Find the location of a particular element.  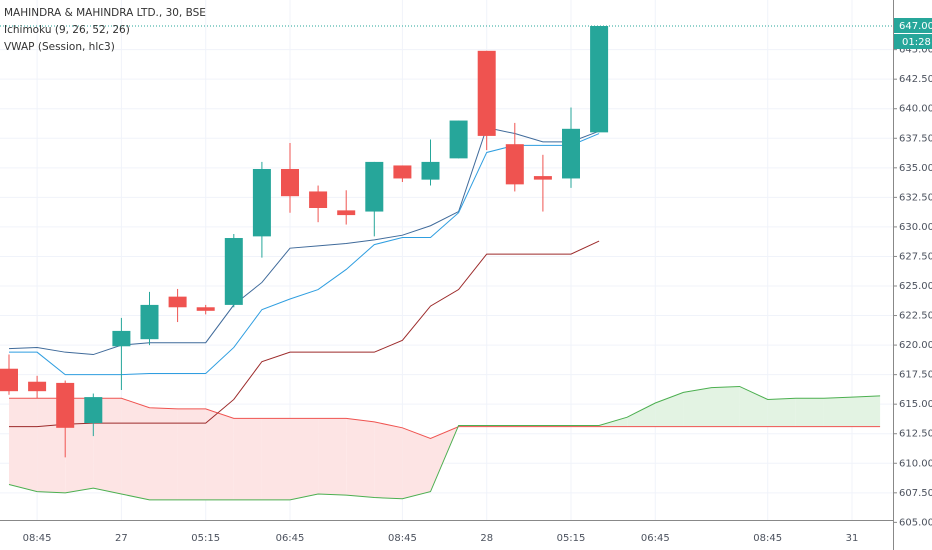

y-tick-label: 632.50 is located at coordinates (915, 197).